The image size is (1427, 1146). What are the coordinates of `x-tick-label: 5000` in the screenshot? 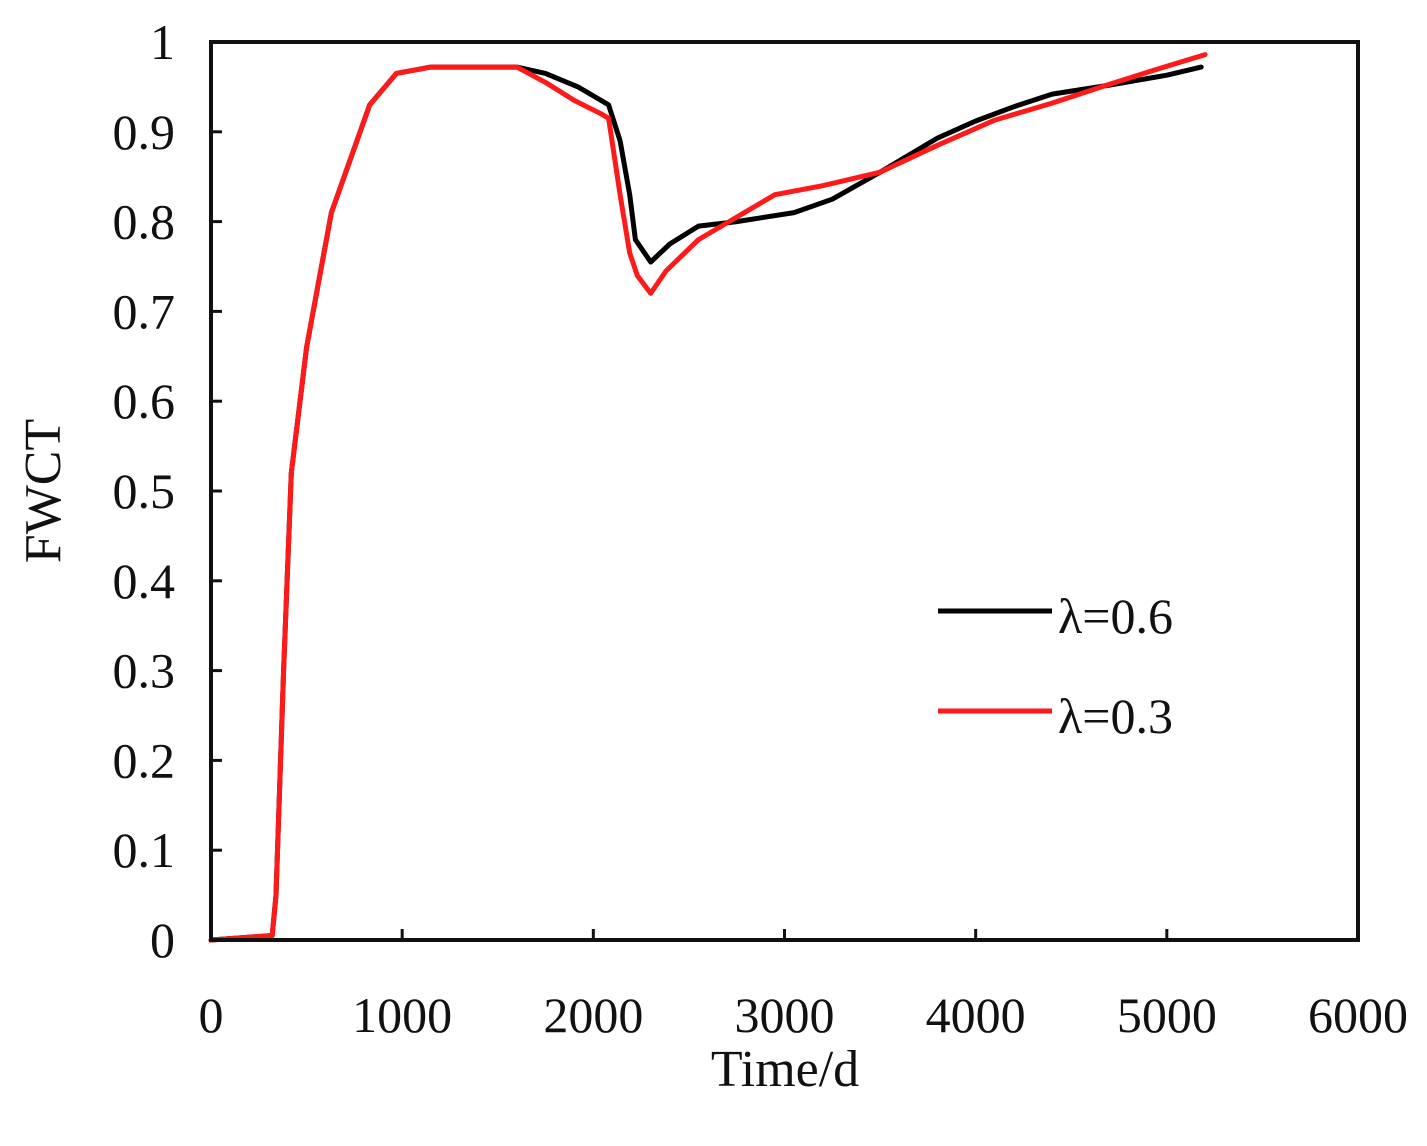 It's located at (1167, 1015).